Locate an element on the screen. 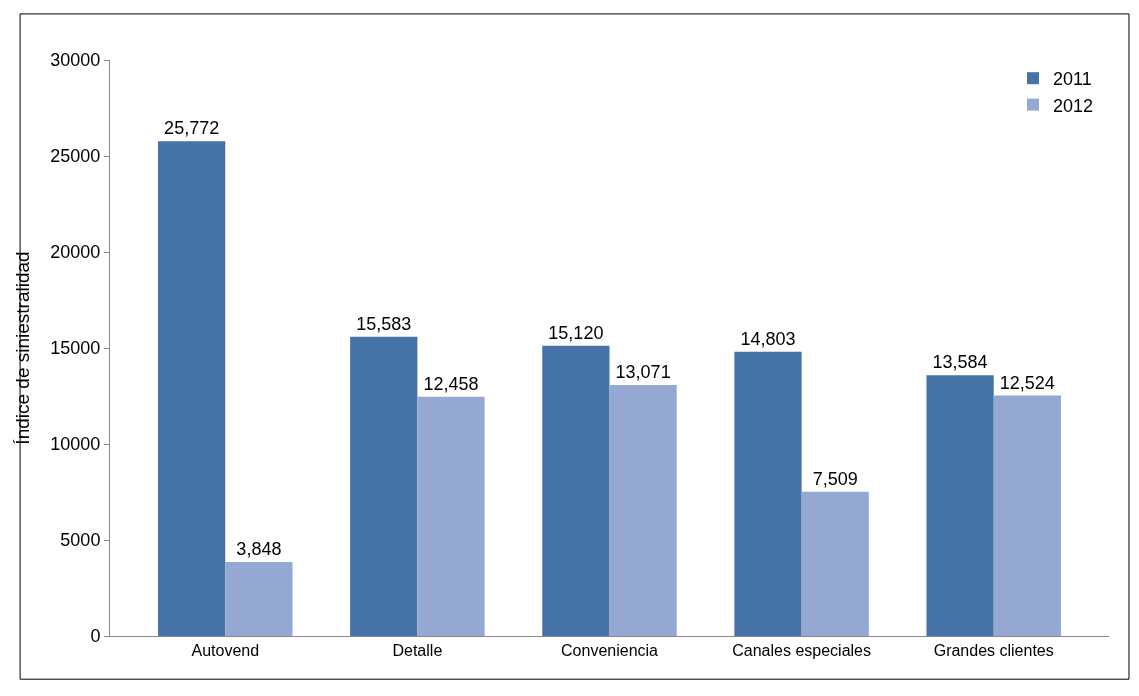  data-label: 13,584 is located at coordinates (960, 362).